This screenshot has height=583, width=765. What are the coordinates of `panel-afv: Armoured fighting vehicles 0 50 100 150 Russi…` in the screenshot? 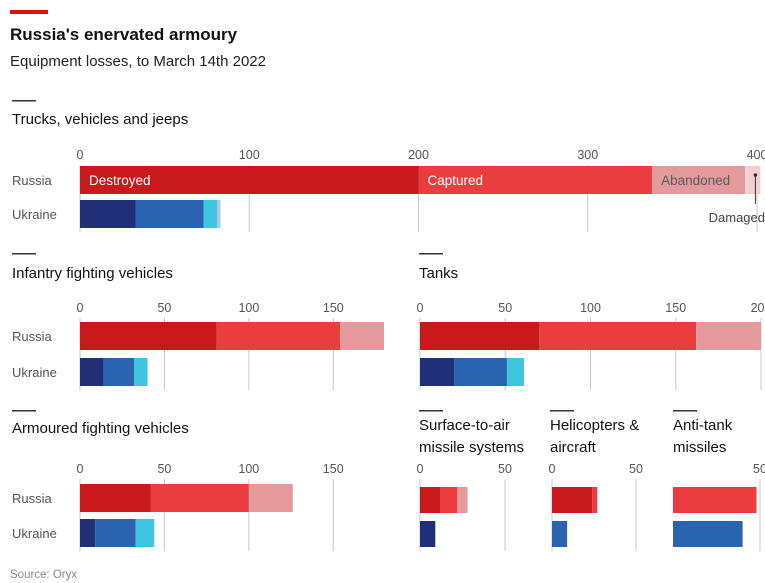 It's located at (178, 480).